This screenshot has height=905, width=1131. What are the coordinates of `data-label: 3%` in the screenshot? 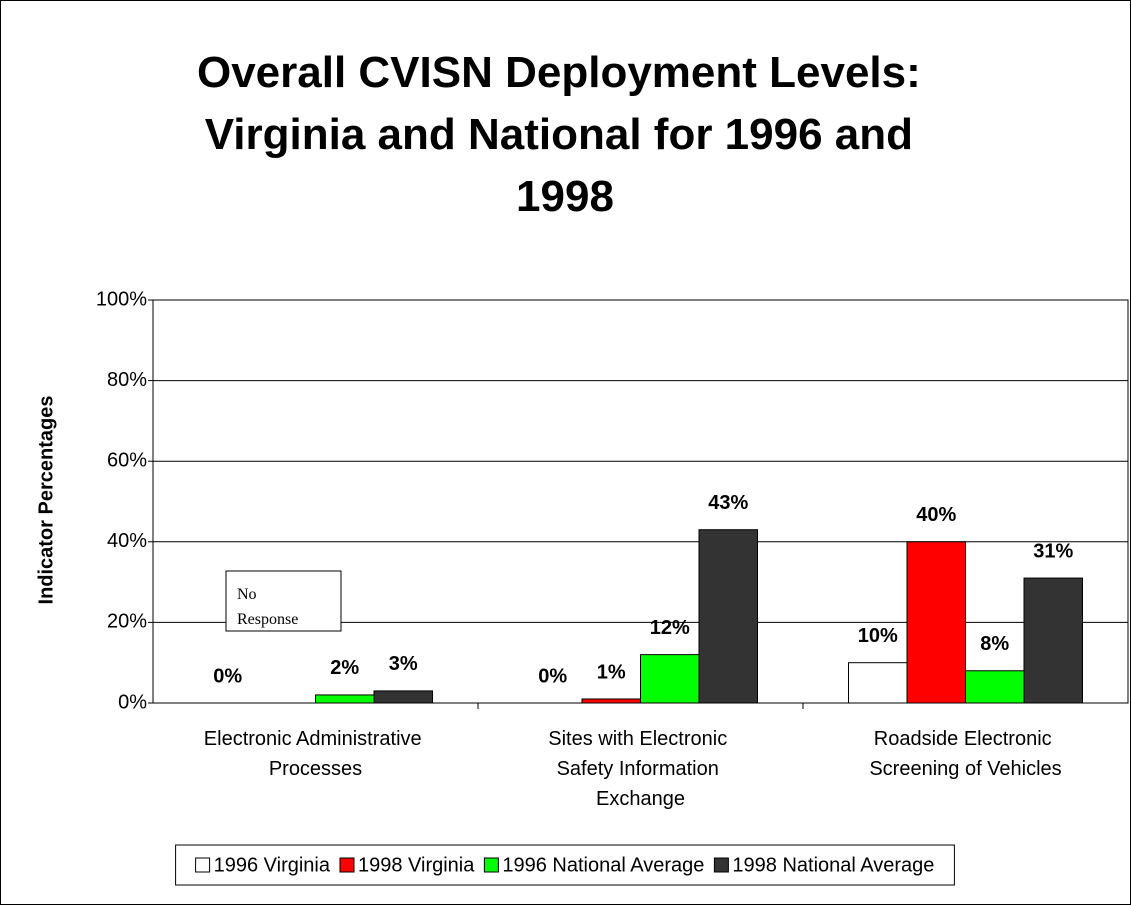 It's located at (403, 664).